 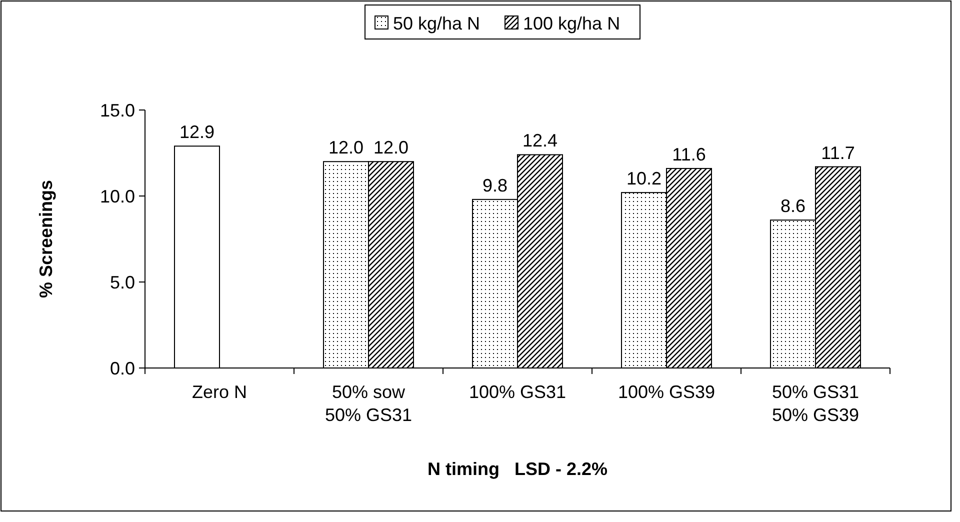 What do you see at coordinates (816, 403) in the screenshot?
I see `x-tick-label: 50% GS31 50% GS39` at bounding box center [816, 403].